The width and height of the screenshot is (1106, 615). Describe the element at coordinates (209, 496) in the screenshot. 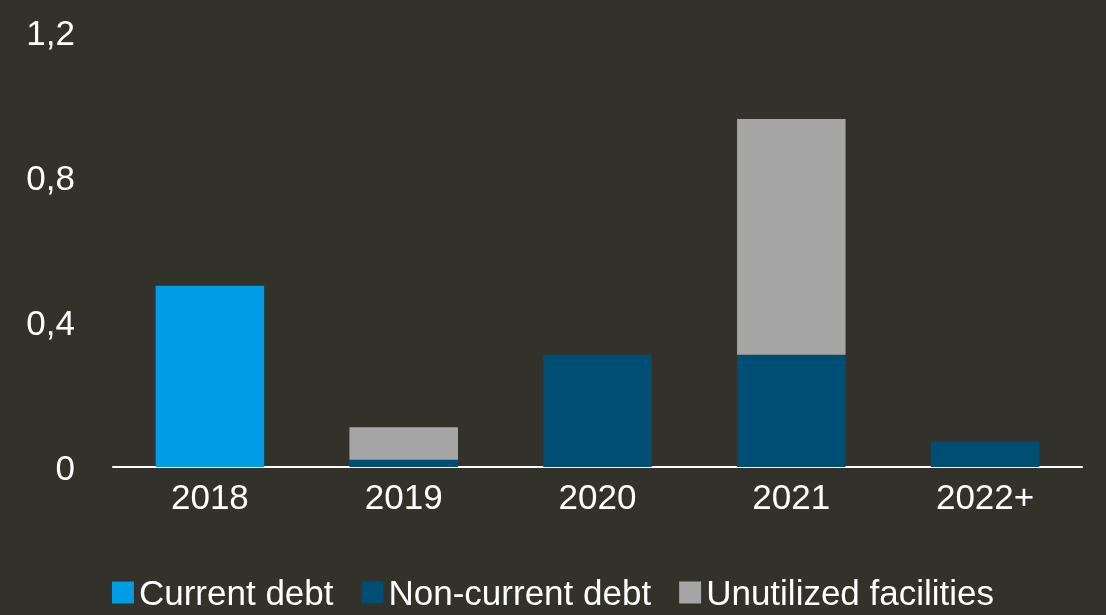

I see `x-tick-label: 2018` at that location.